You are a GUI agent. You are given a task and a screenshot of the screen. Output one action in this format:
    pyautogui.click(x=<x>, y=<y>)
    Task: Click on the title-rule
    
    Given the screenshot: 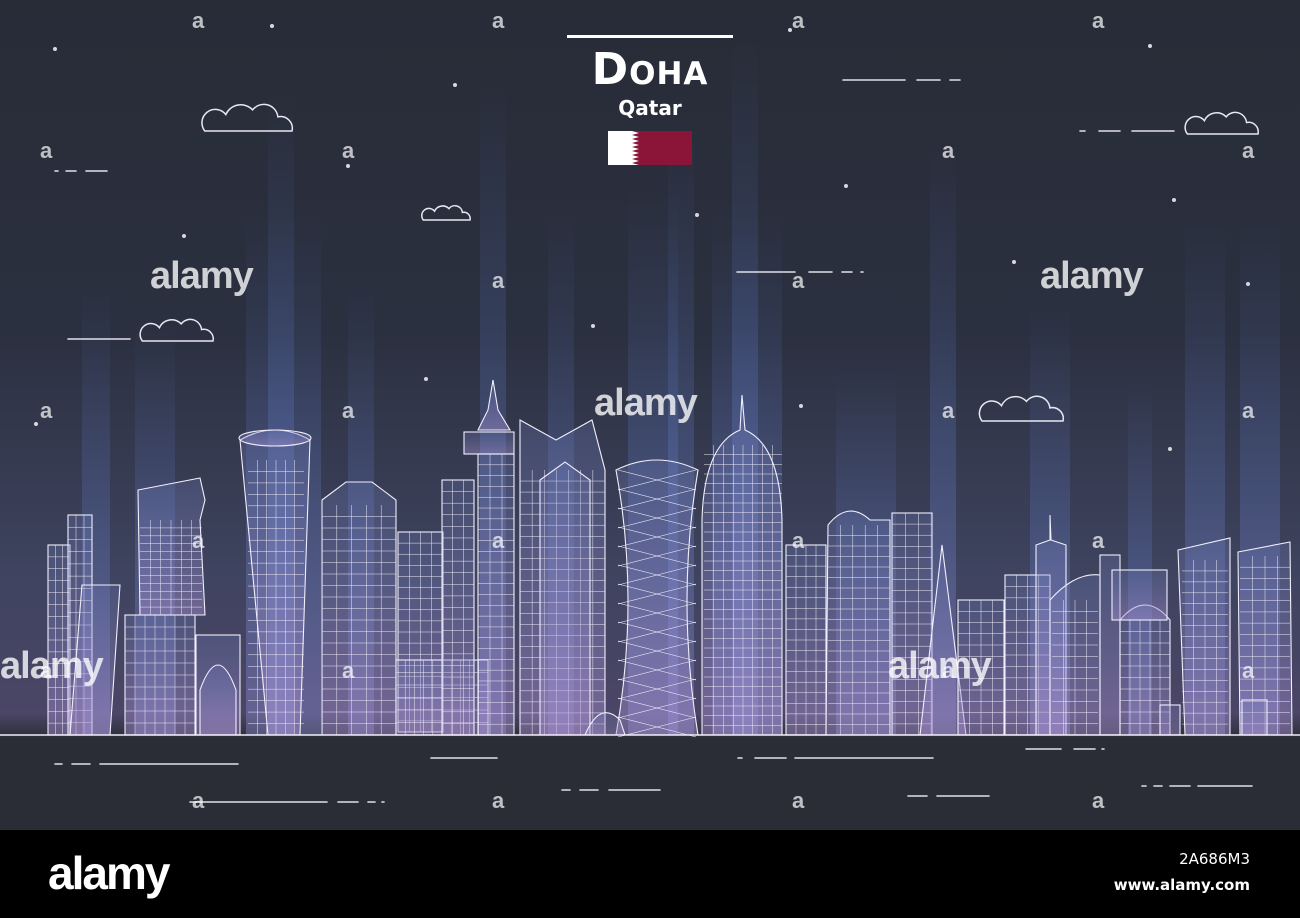 What is the action you would take?
    pyautogui.click(x=650, y=36)
    